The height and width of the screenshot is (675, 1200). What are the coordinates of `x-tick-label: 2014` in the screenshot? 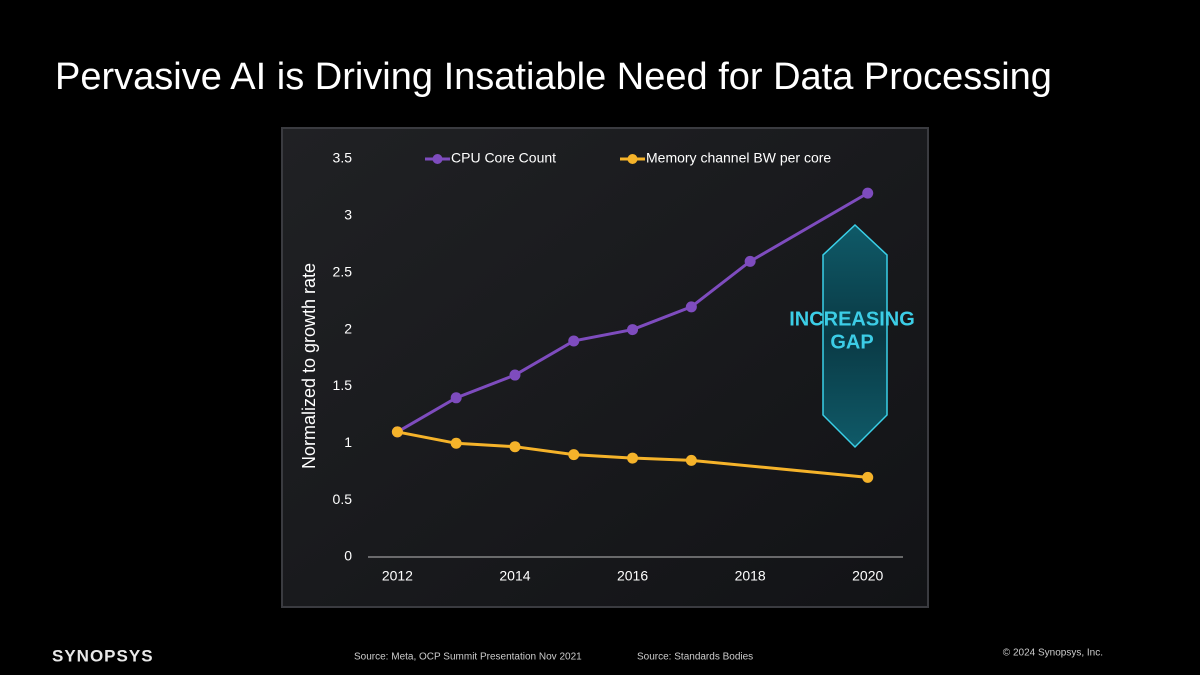 It's located at (514, 576).